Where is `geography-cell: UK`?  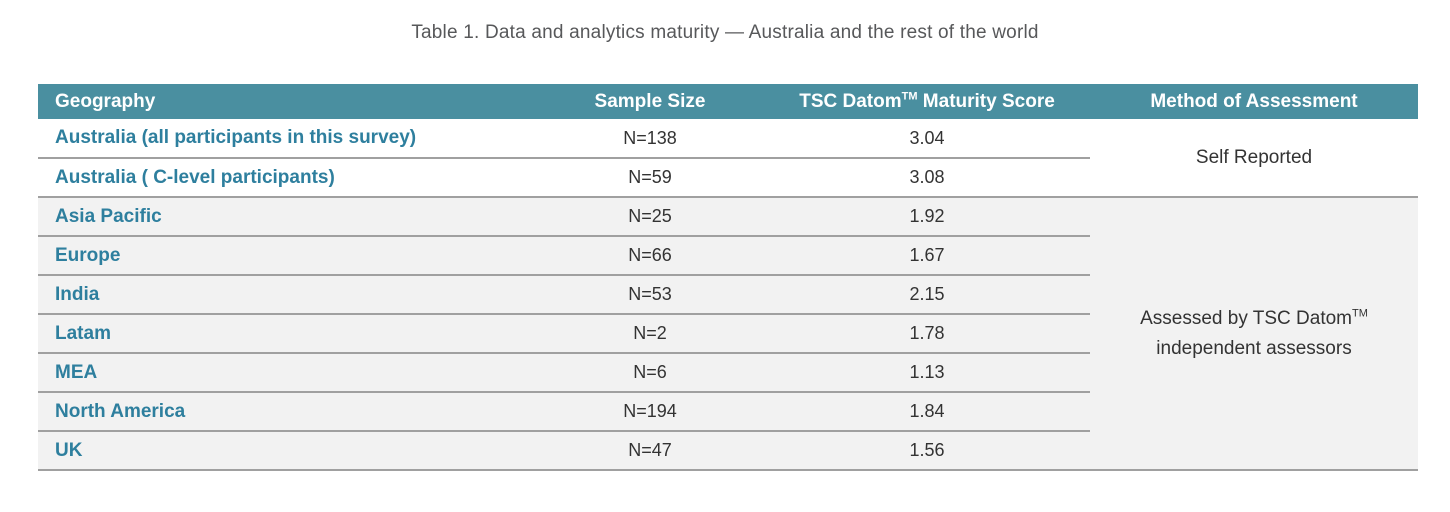 geography-cell: UK is located at coordinates (287, 451).